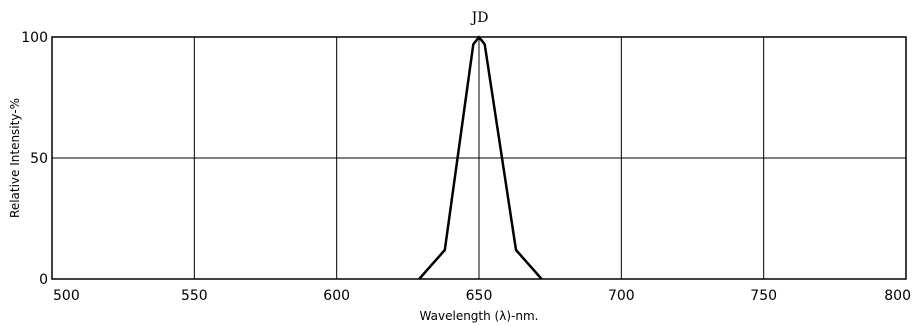  I want to click on x-tick-label: 650, so click(479, 296).